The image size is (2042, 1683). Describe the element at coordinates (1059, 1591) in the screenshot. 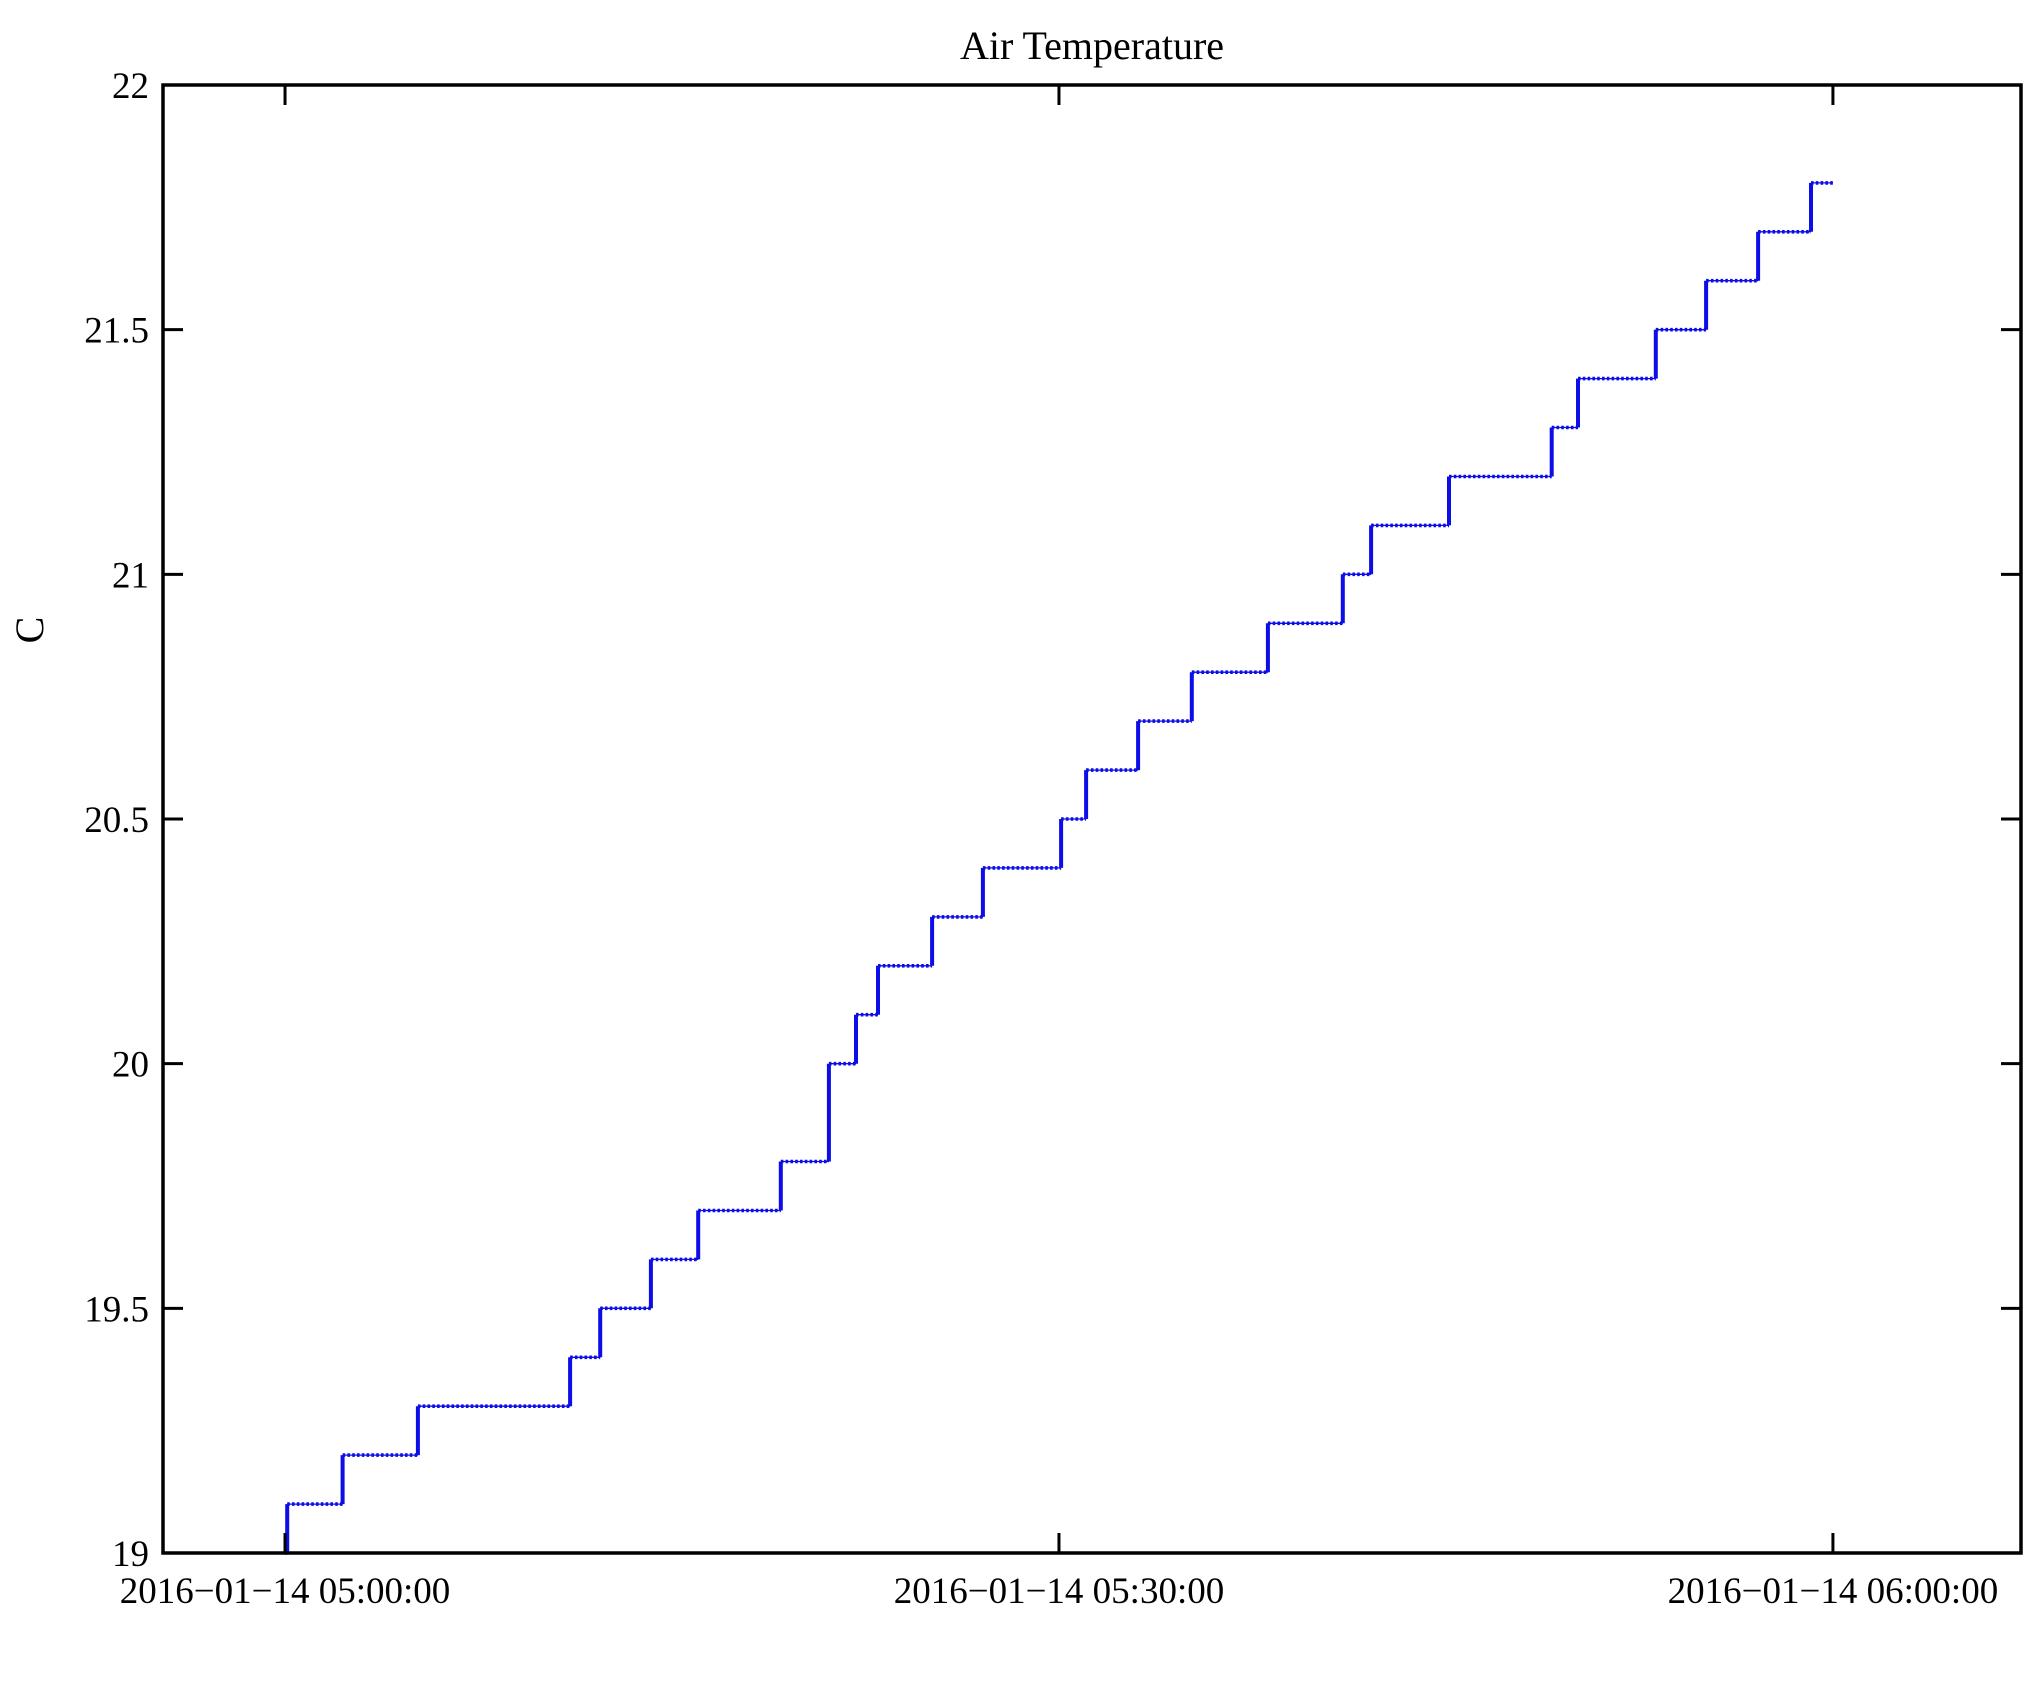

I see `x-tick-label: 2016−01−14 05:30:00` at that location.